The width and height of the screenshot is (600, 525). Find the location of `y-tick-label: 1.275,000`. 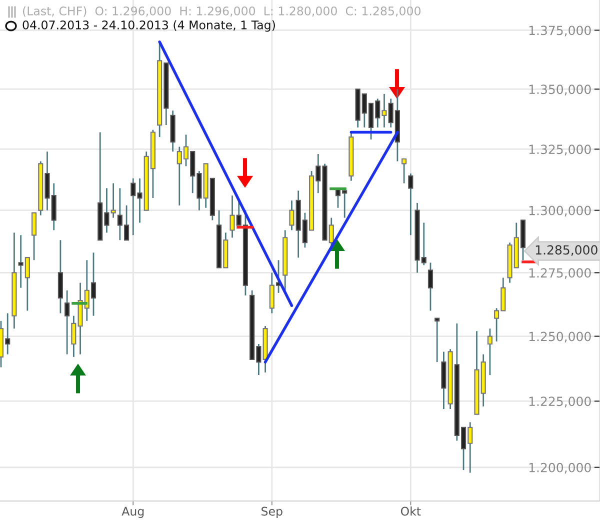

y-tick-label: 1.275,000 is located at coordinates (560, 273).